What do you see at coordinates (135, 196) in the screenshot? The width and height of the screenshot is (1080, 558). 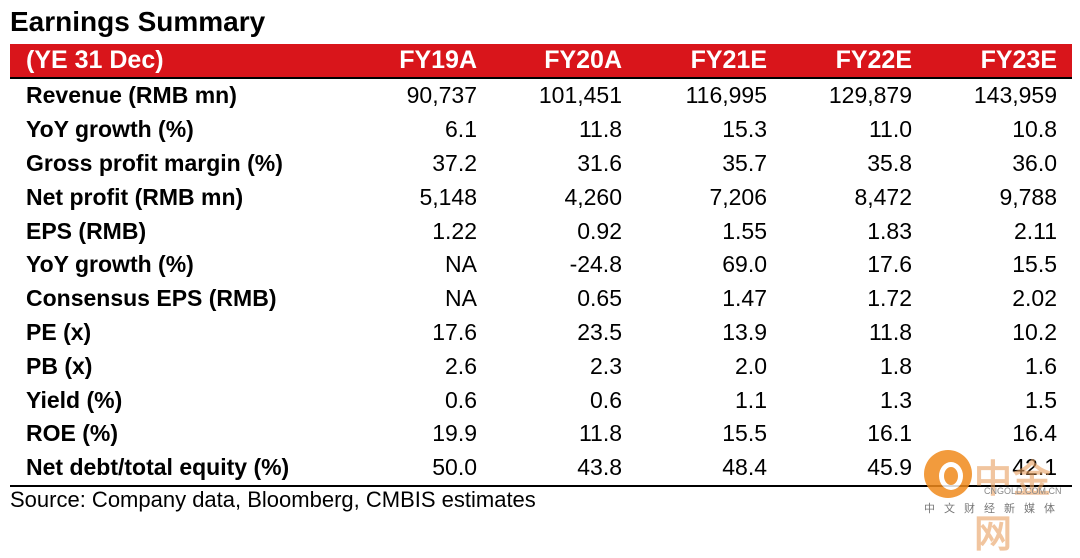 I see `row-label: Net profit (RMB mn)` at bounding box center [135, 196].